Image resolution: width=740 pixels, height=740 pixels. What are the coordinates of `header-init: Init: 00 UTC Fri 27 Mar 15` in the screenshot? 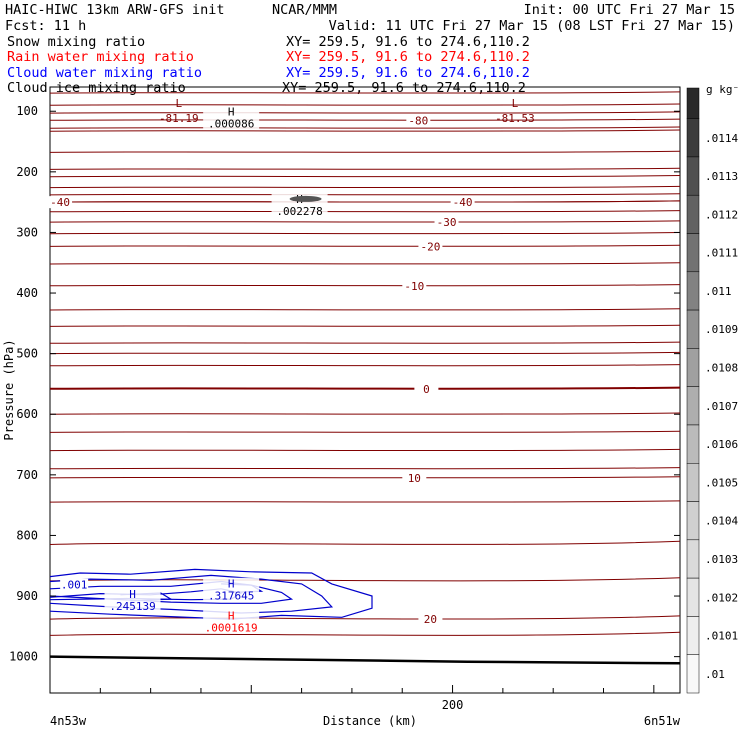 It's located at (629, 10).